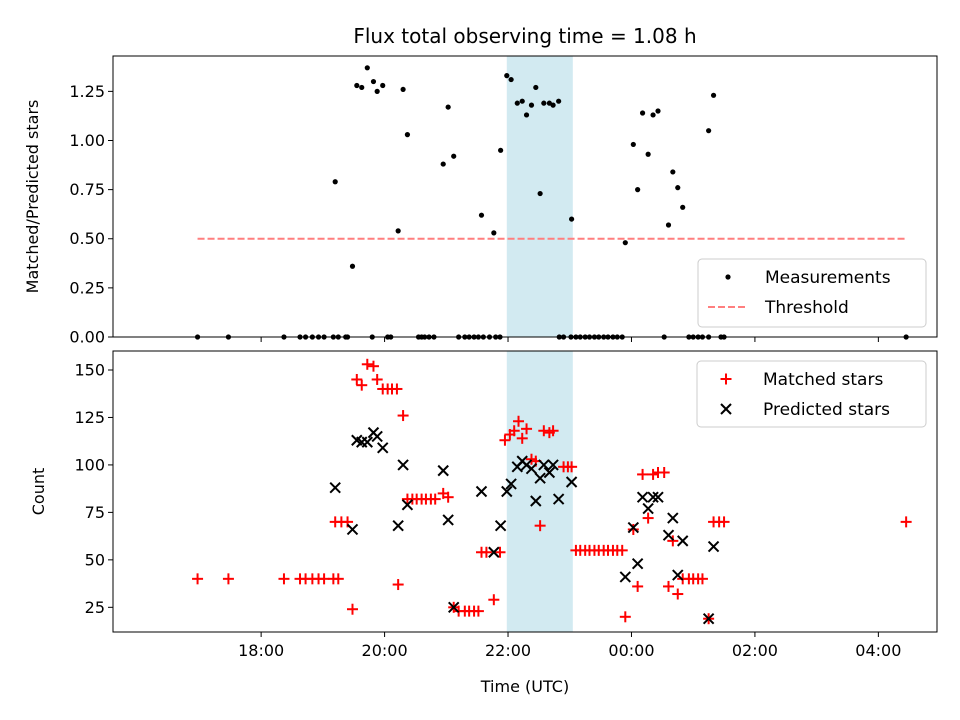 This screenshot has height=720, width=960. Describe the element at coordinates (261, 650) in the screenshot. I see `time-x-tick-label: 18:00` at that location.